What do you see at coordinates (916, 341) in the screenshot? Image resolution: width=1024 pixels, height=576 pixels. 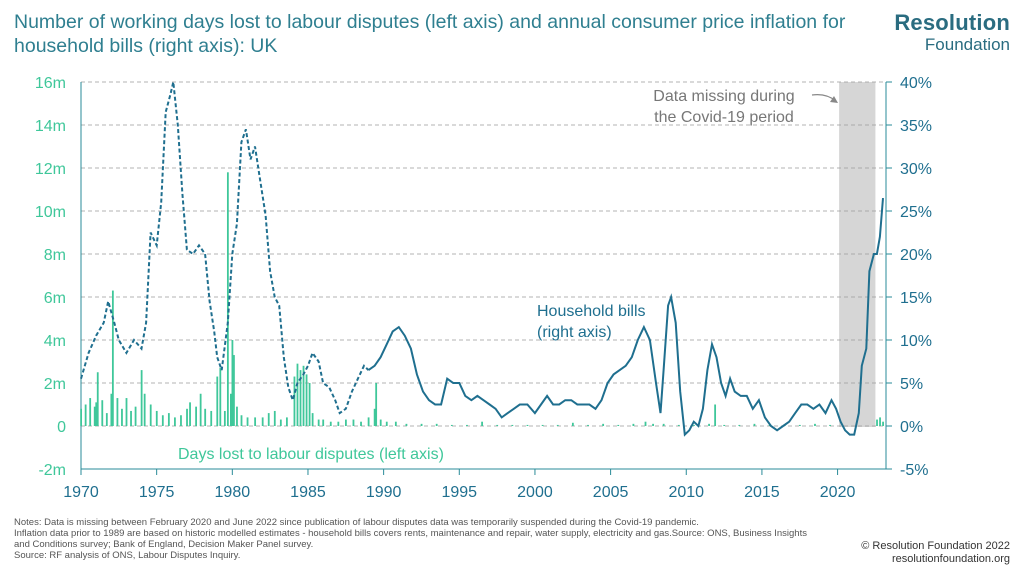 I see `right-tick-label: 10%` at bounding box center [916, 341].